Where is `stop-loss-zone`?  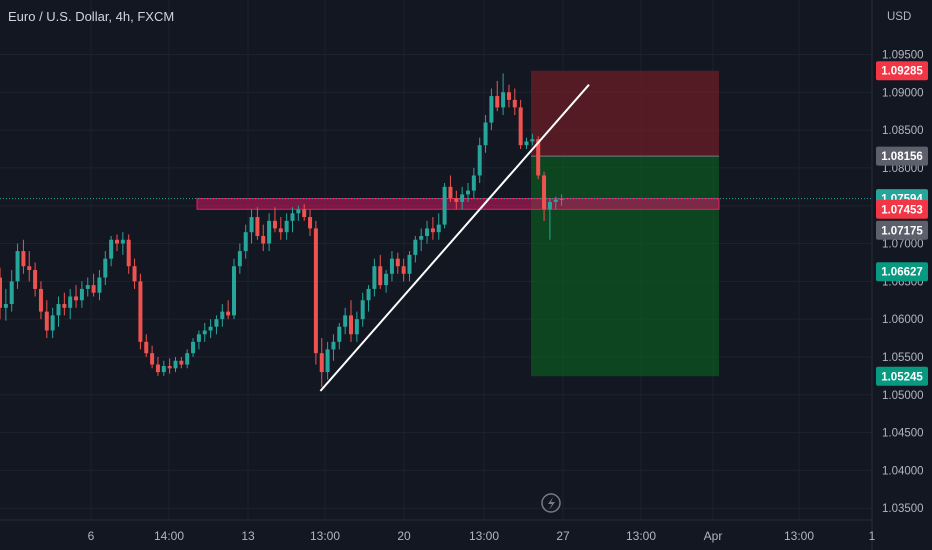
stop-loss-zone is located at coordinates (625, 113).